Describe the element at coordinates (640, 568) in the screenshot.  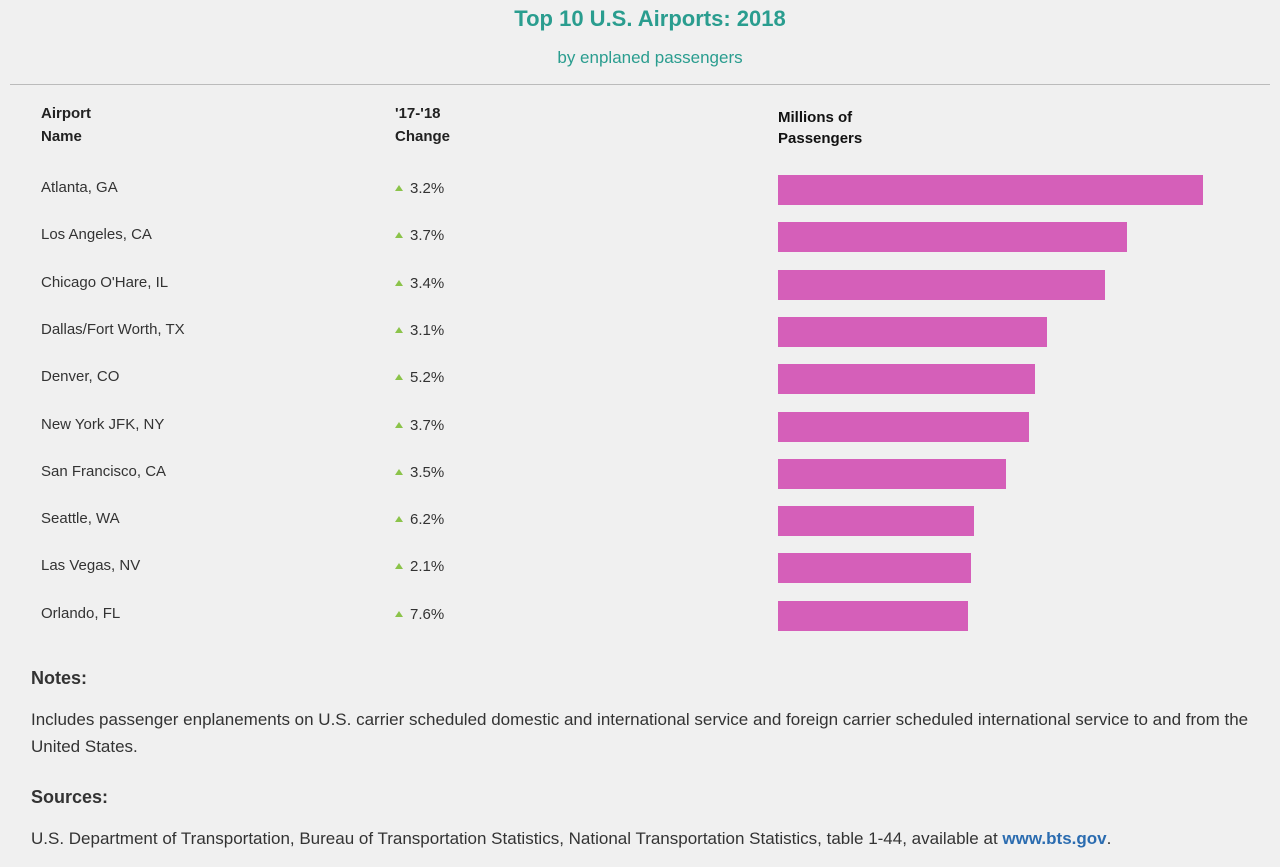
I see `table-row: Las Vegas, NV 2.1%` at that location.